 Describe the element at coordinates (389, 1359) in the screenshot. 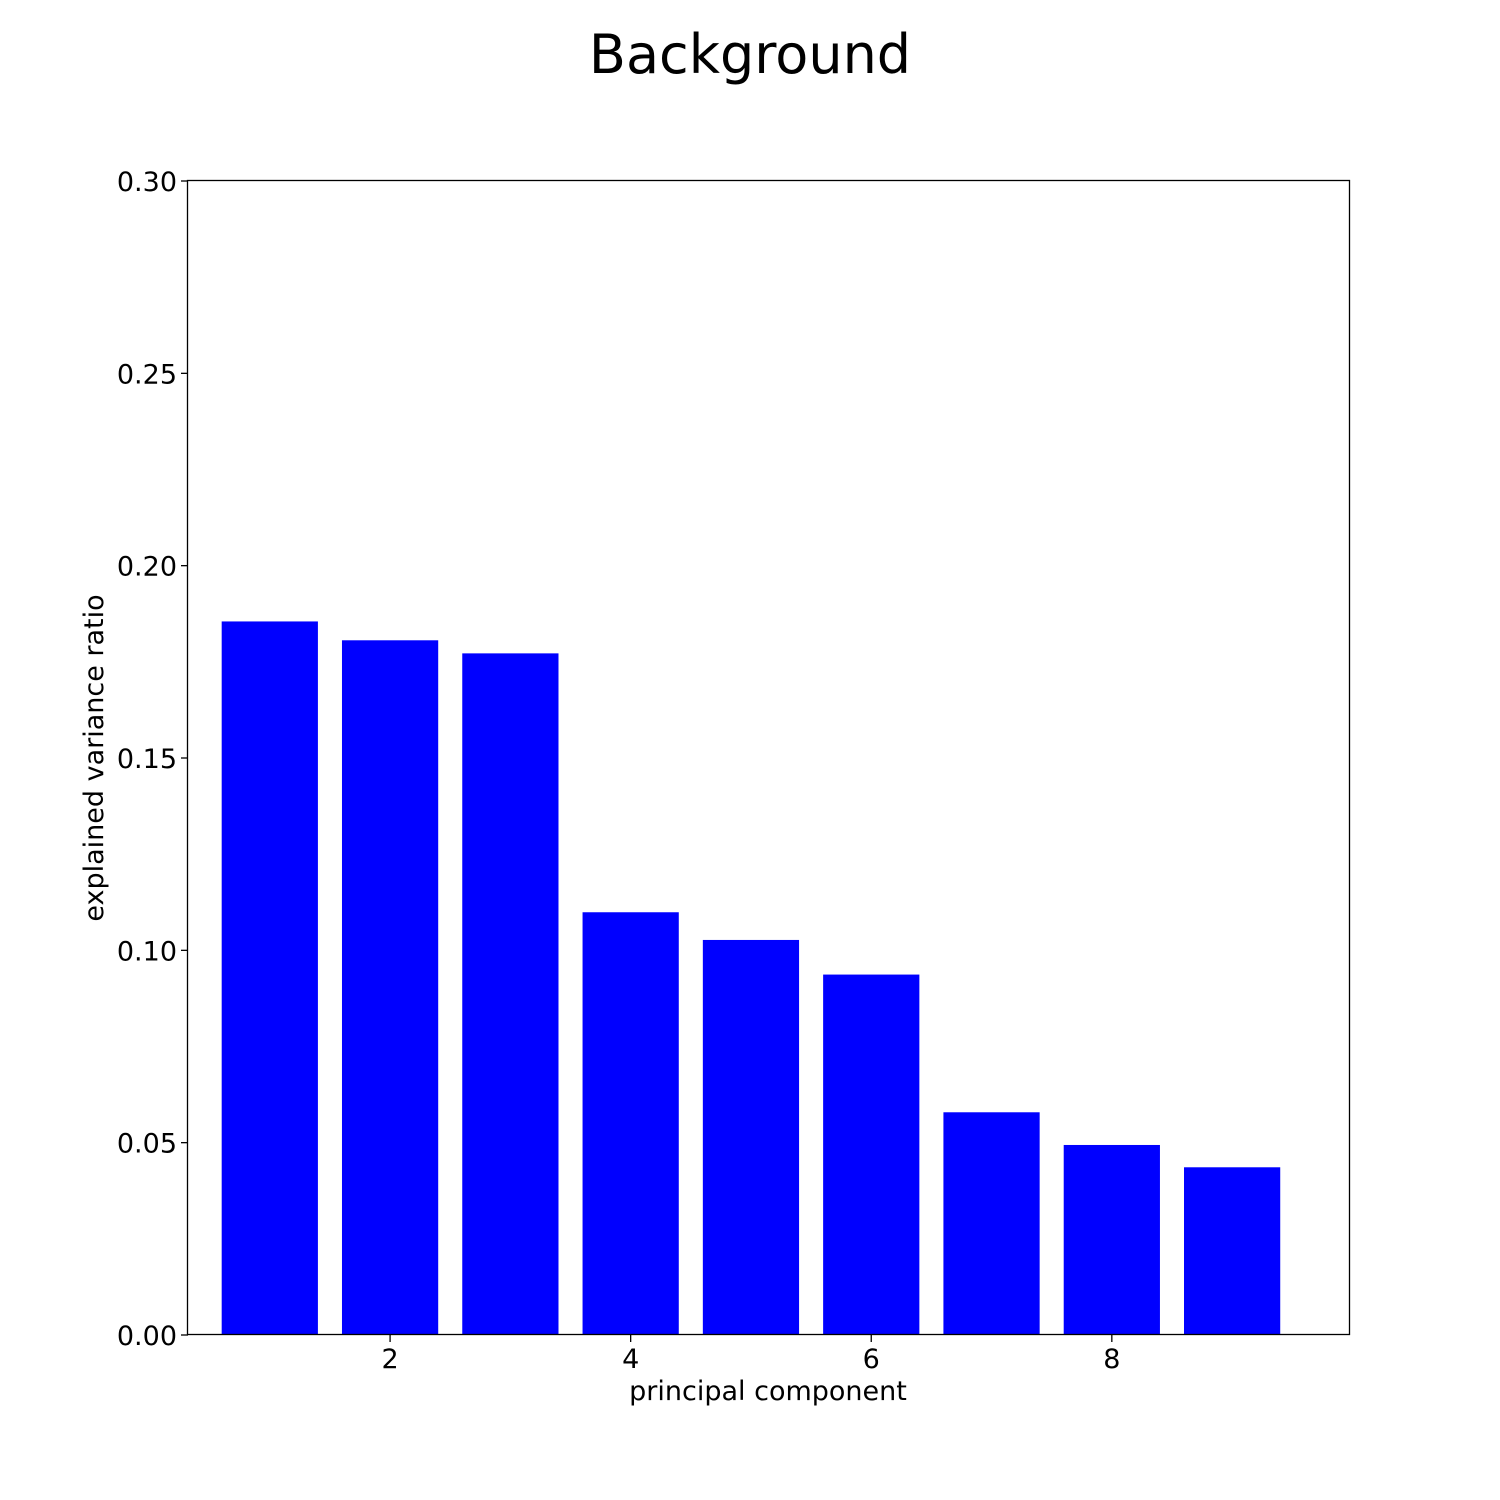

I see `x-tick-label: 2` at that location.